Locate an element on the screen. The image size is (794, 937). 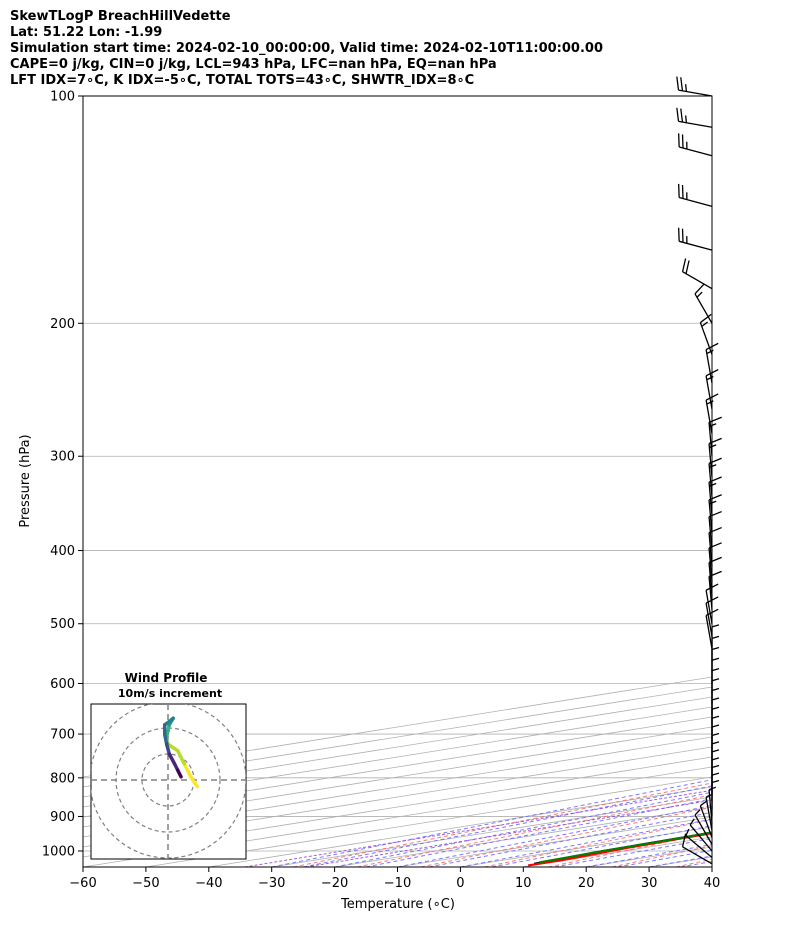
x-tick-label: 30 is located at coordinates (649, 883).